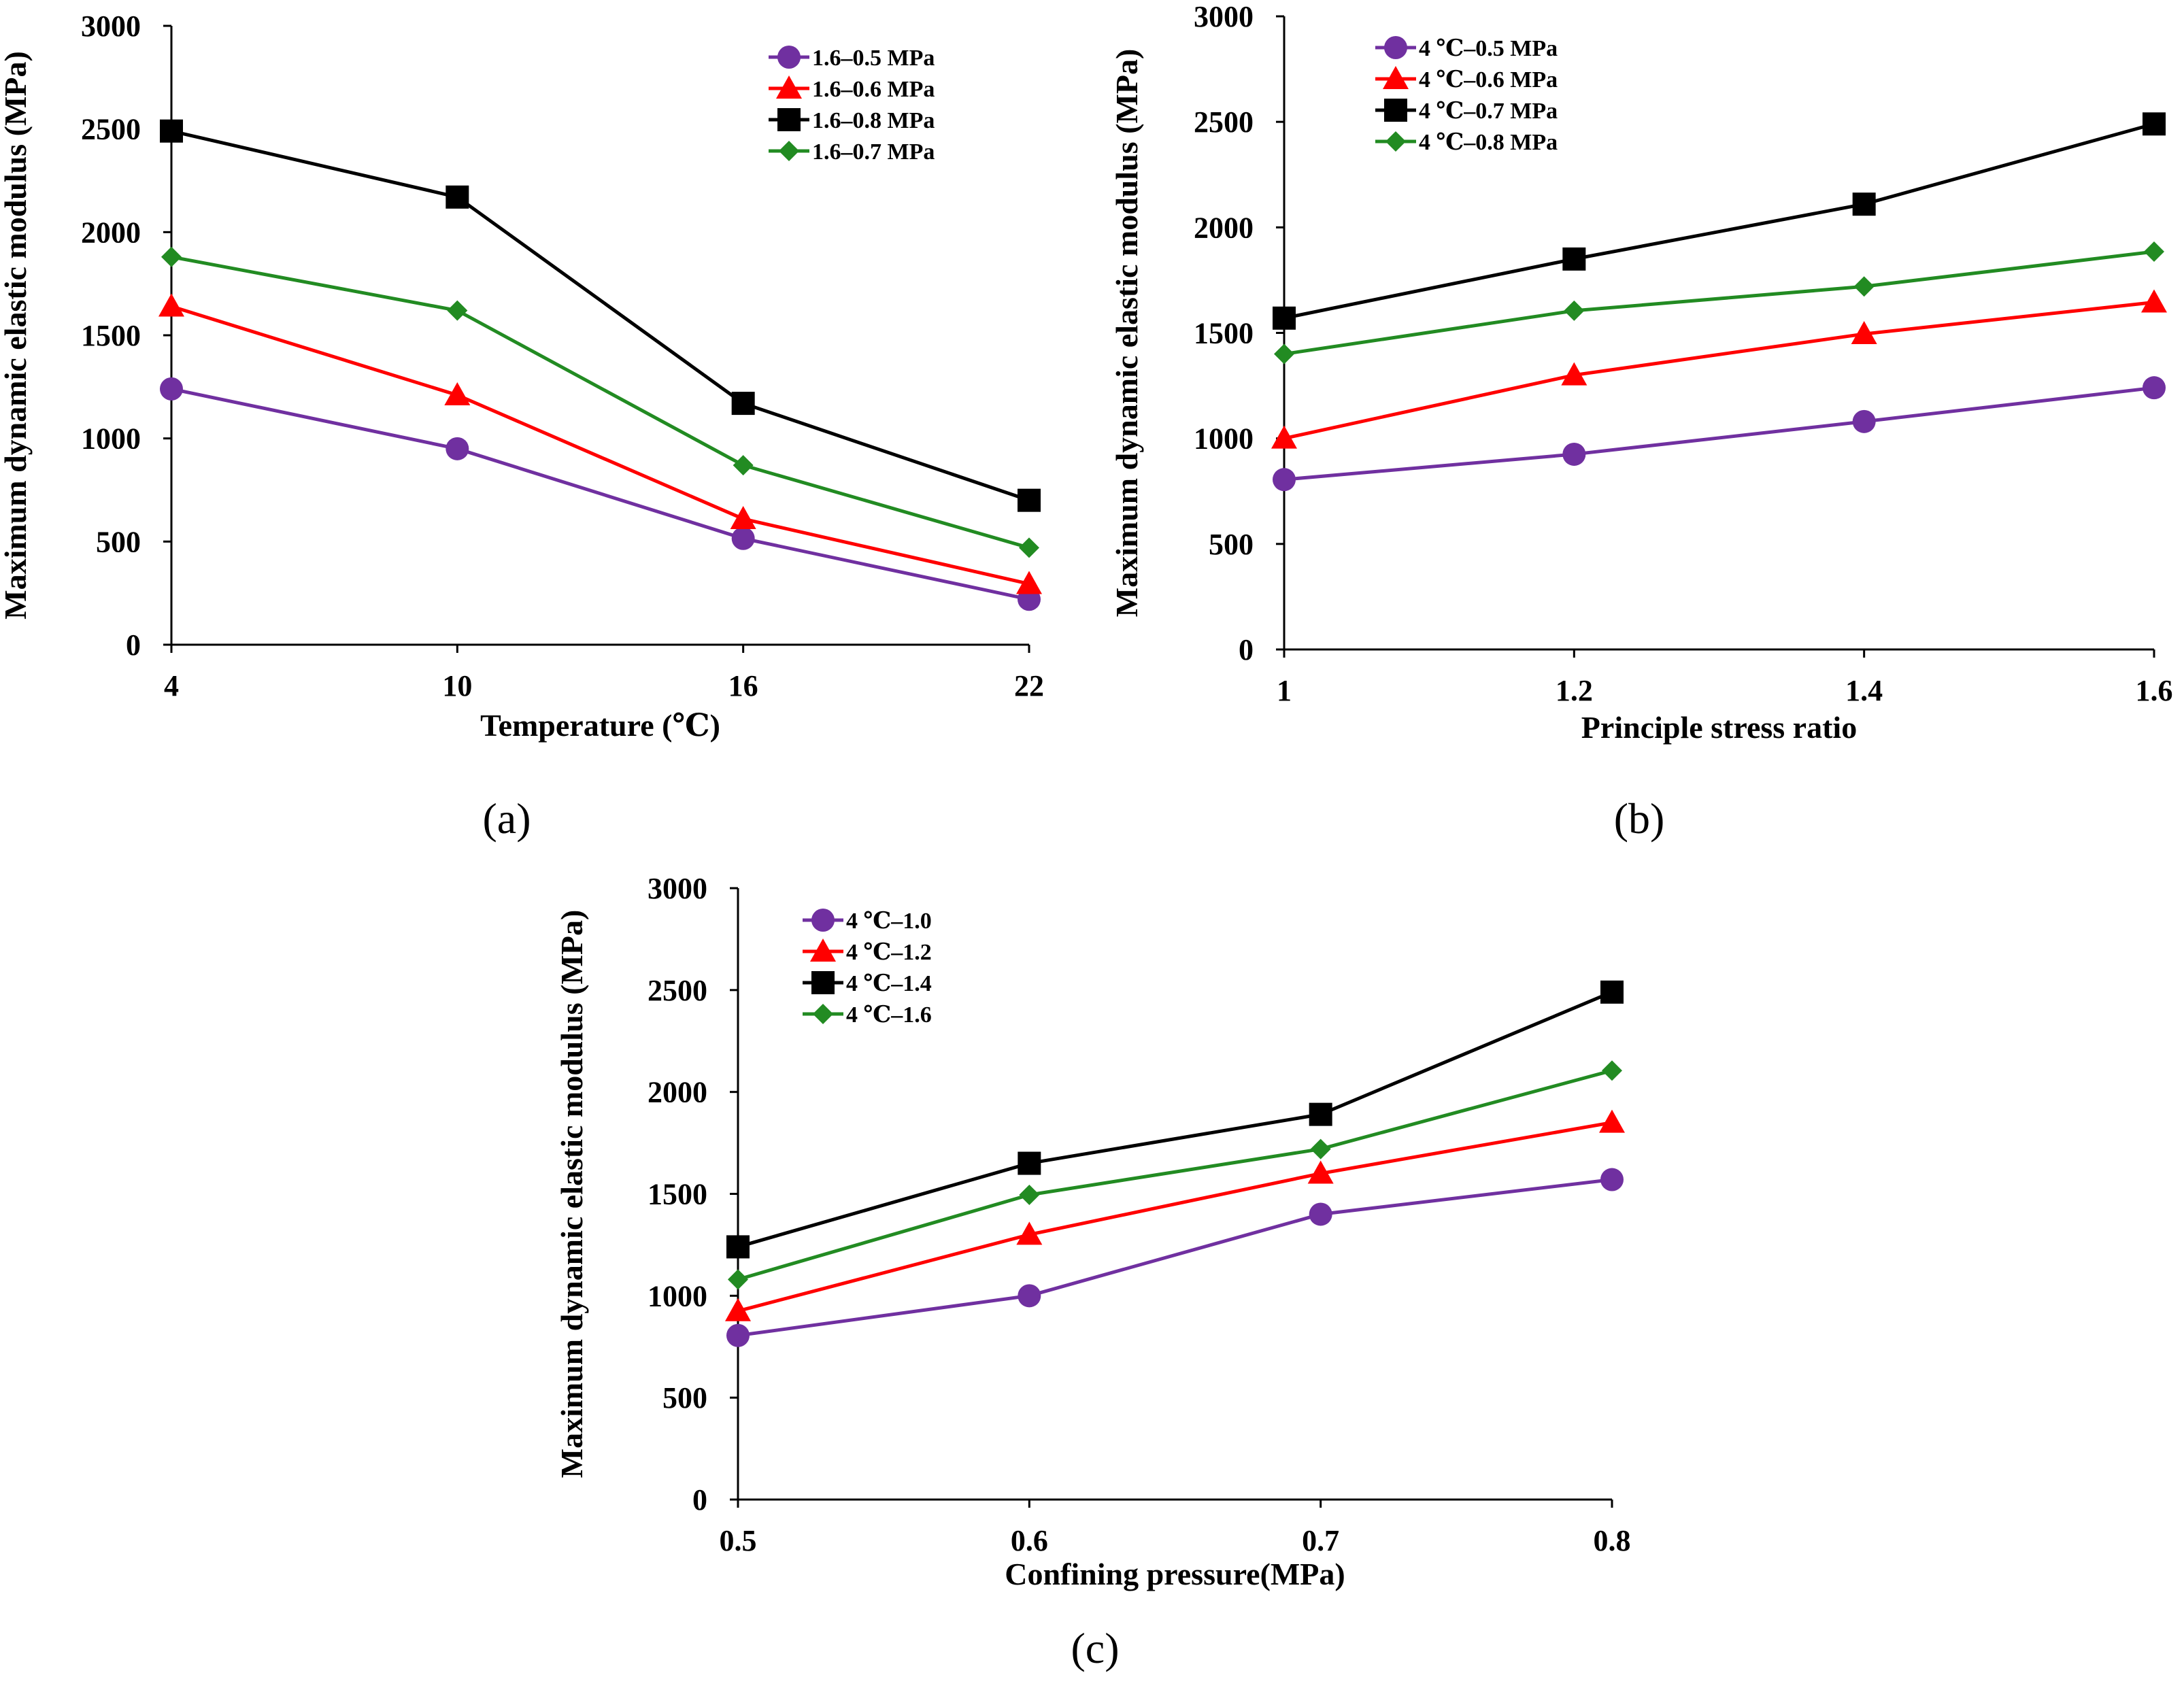  What do you see at coordinates (874, 58) in the screenshot?
I see `legend-label: 1.6–0.5 MPa` at bounding box center [874, 58].